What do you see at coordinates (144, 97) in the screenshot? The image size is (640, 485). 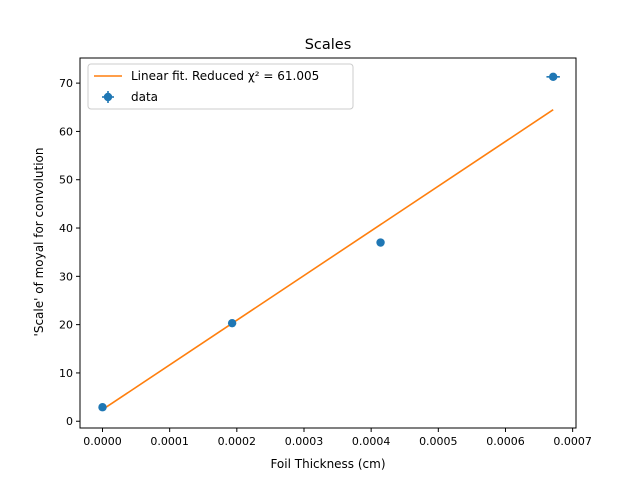 I see `legend-label: data` at bounding box center [144, 97].